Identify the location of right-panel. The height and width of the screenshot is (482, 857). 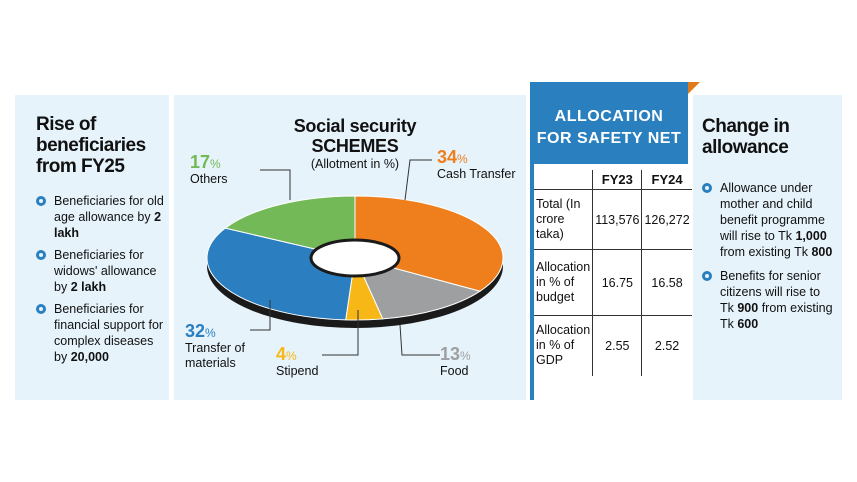
(767, 247).